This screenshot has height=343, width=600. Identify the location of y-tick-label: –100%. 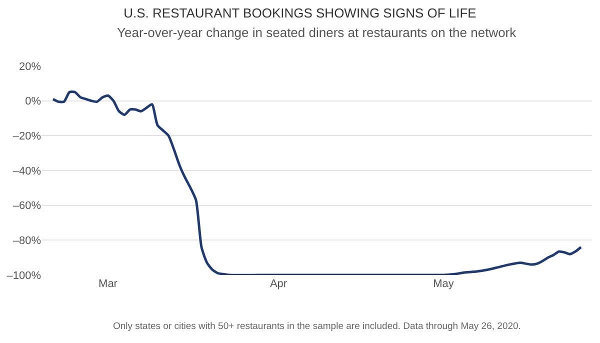
(24, 276).